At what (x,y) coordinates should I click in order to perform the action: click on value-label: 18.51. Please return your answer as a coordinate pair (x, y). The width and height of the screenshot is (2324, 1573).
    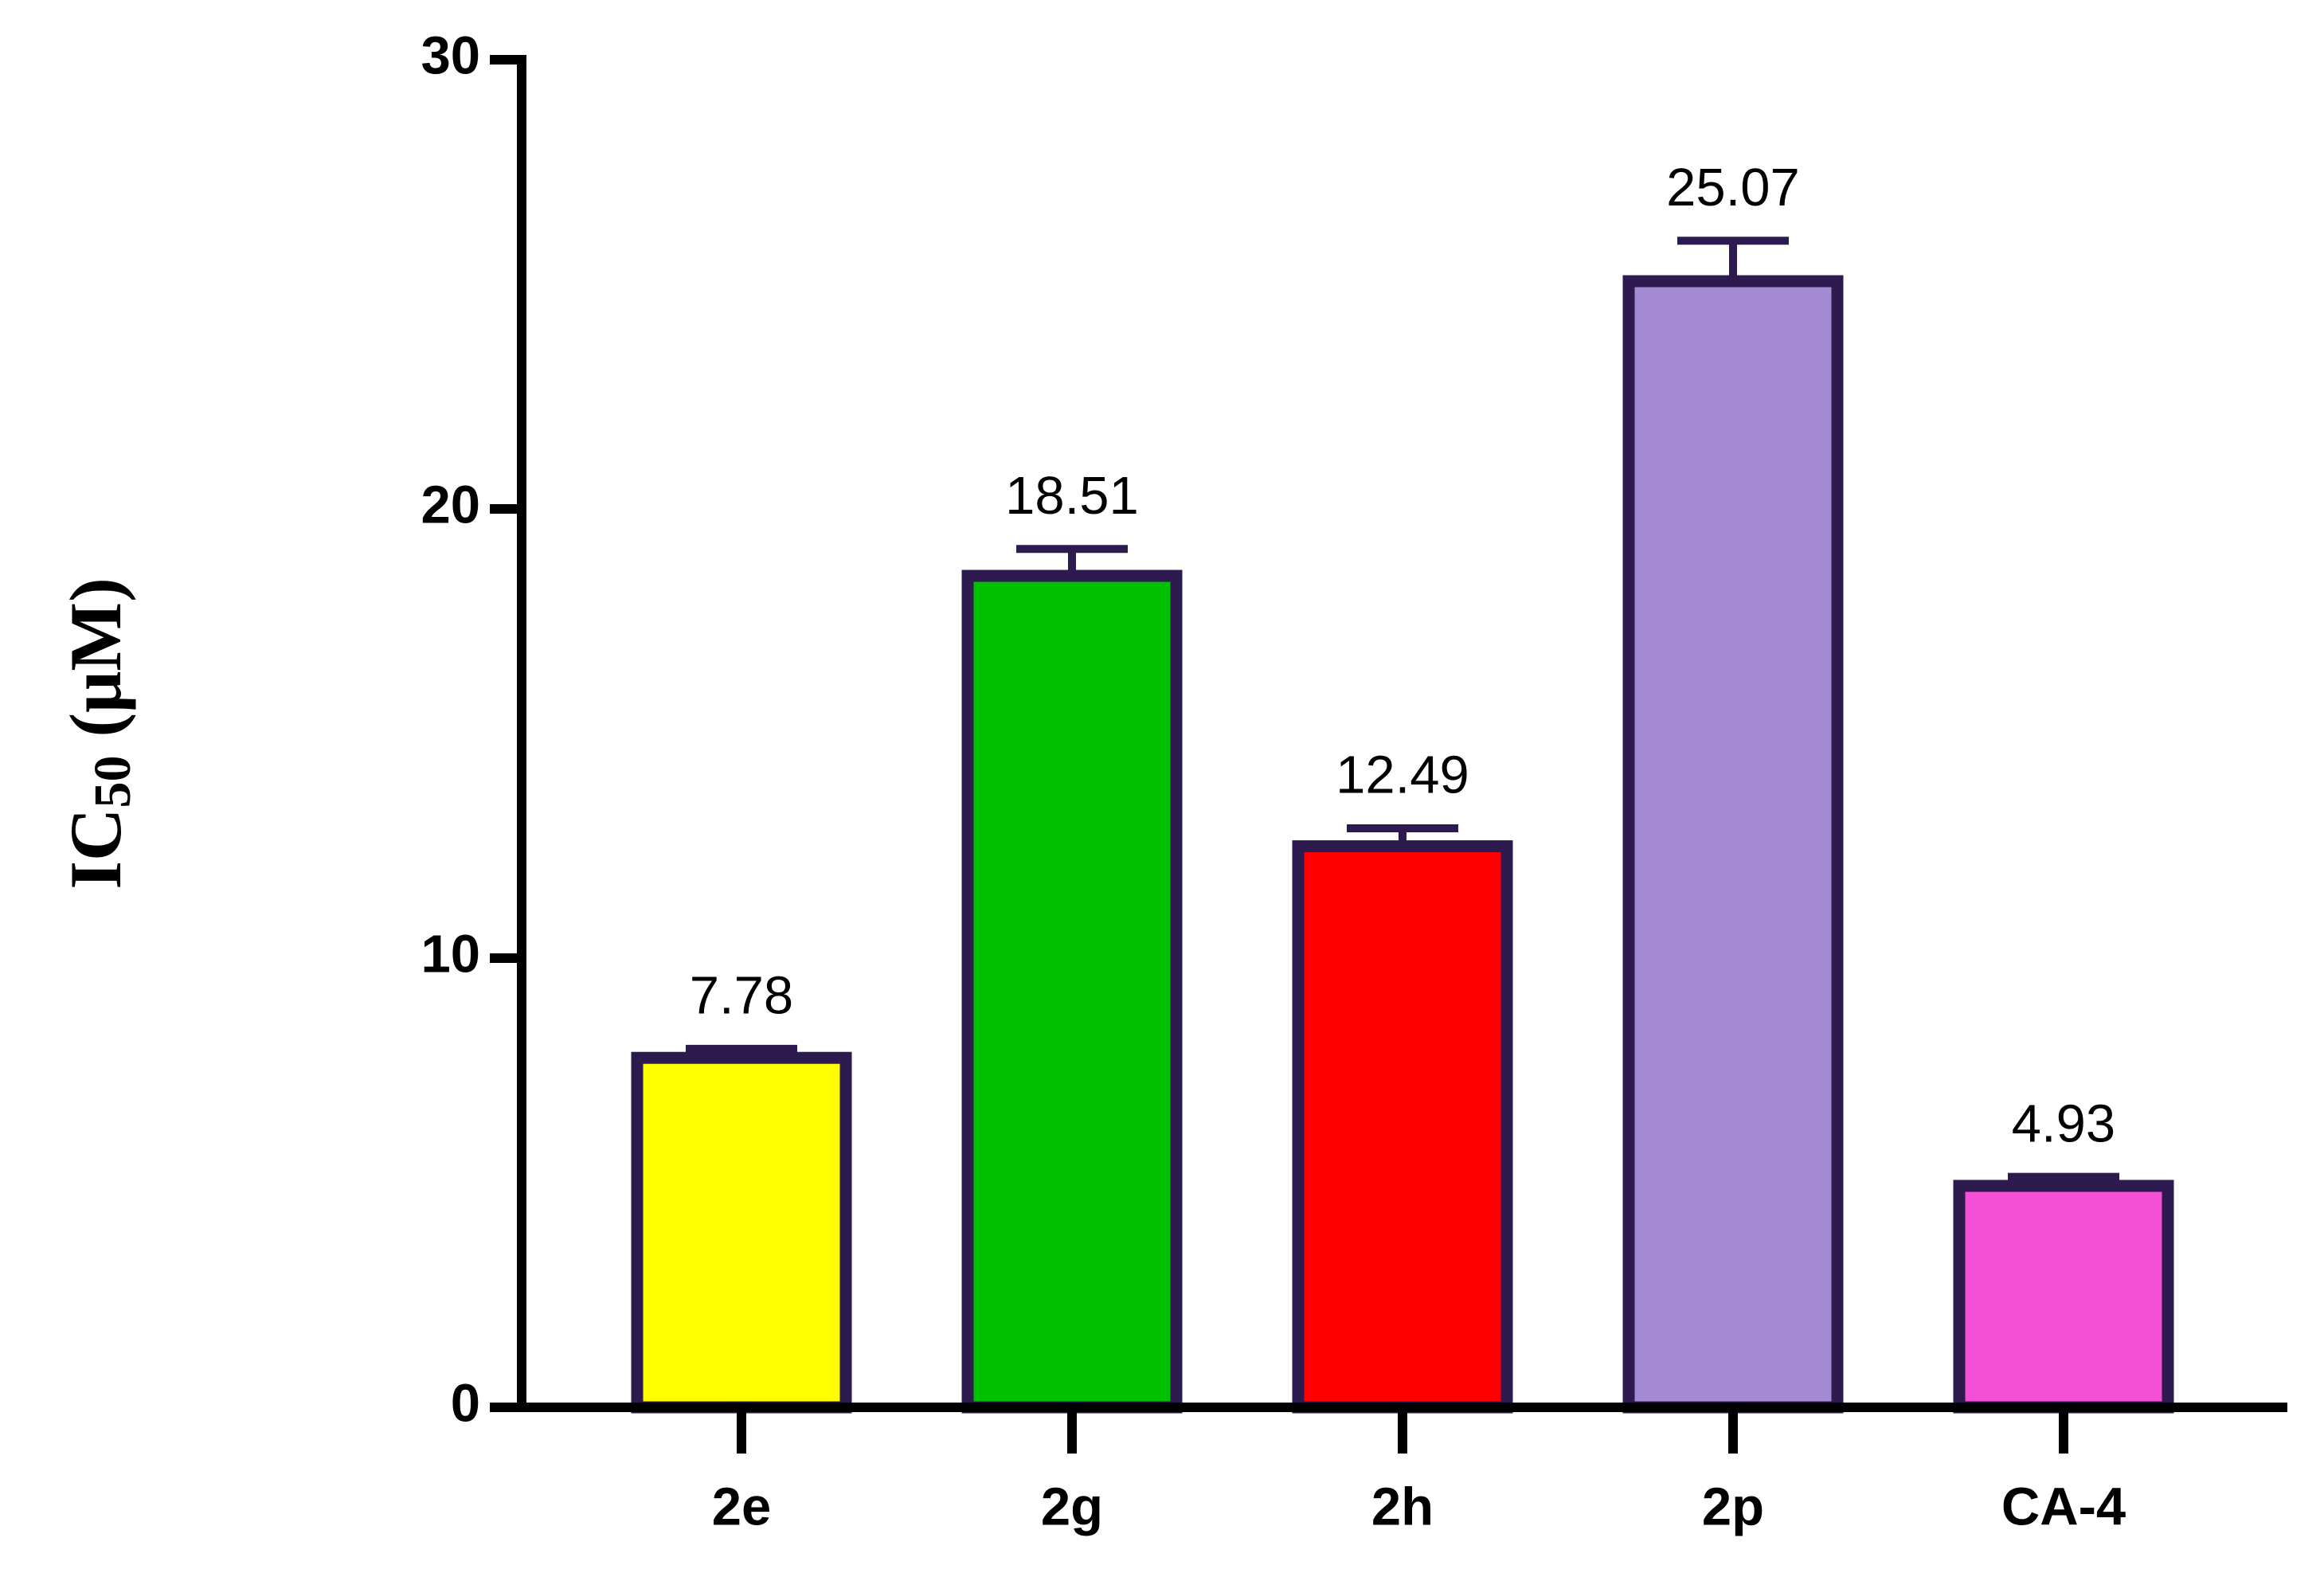
    Looking at the image, I should click on (1072, 496).